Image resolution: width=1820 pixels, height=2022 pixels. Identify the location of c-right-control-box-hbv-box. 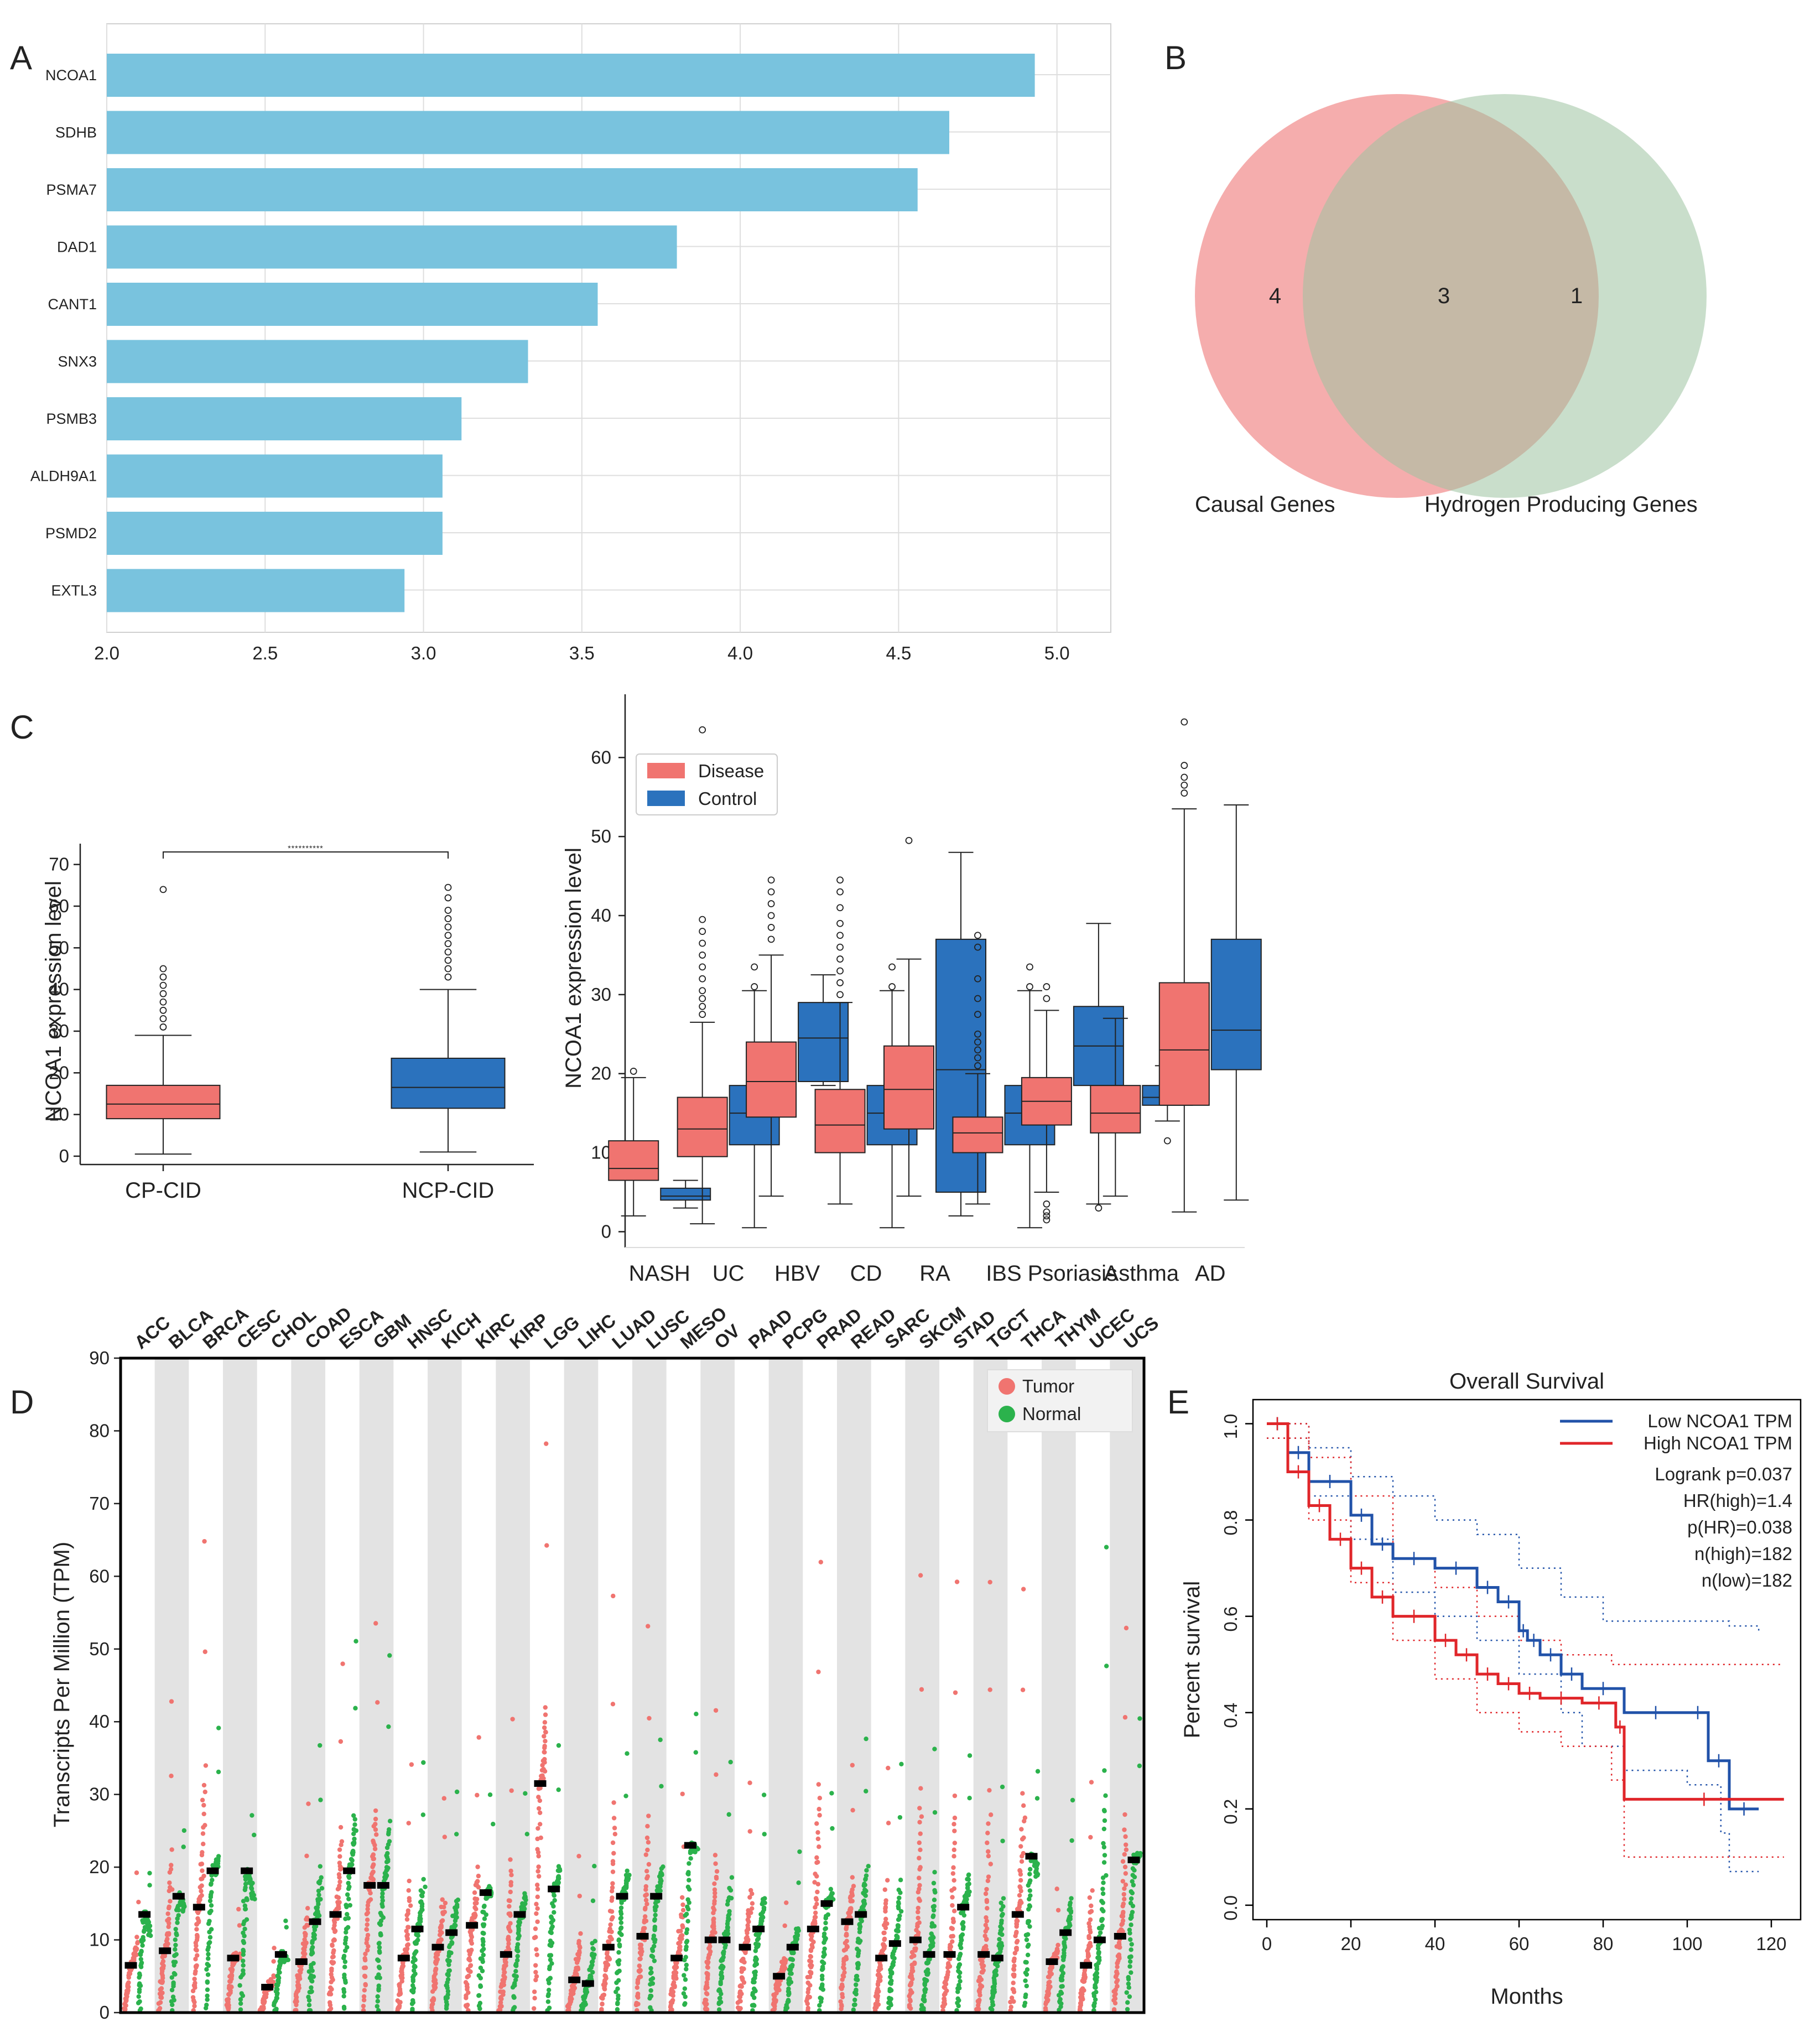
(824, 1042).